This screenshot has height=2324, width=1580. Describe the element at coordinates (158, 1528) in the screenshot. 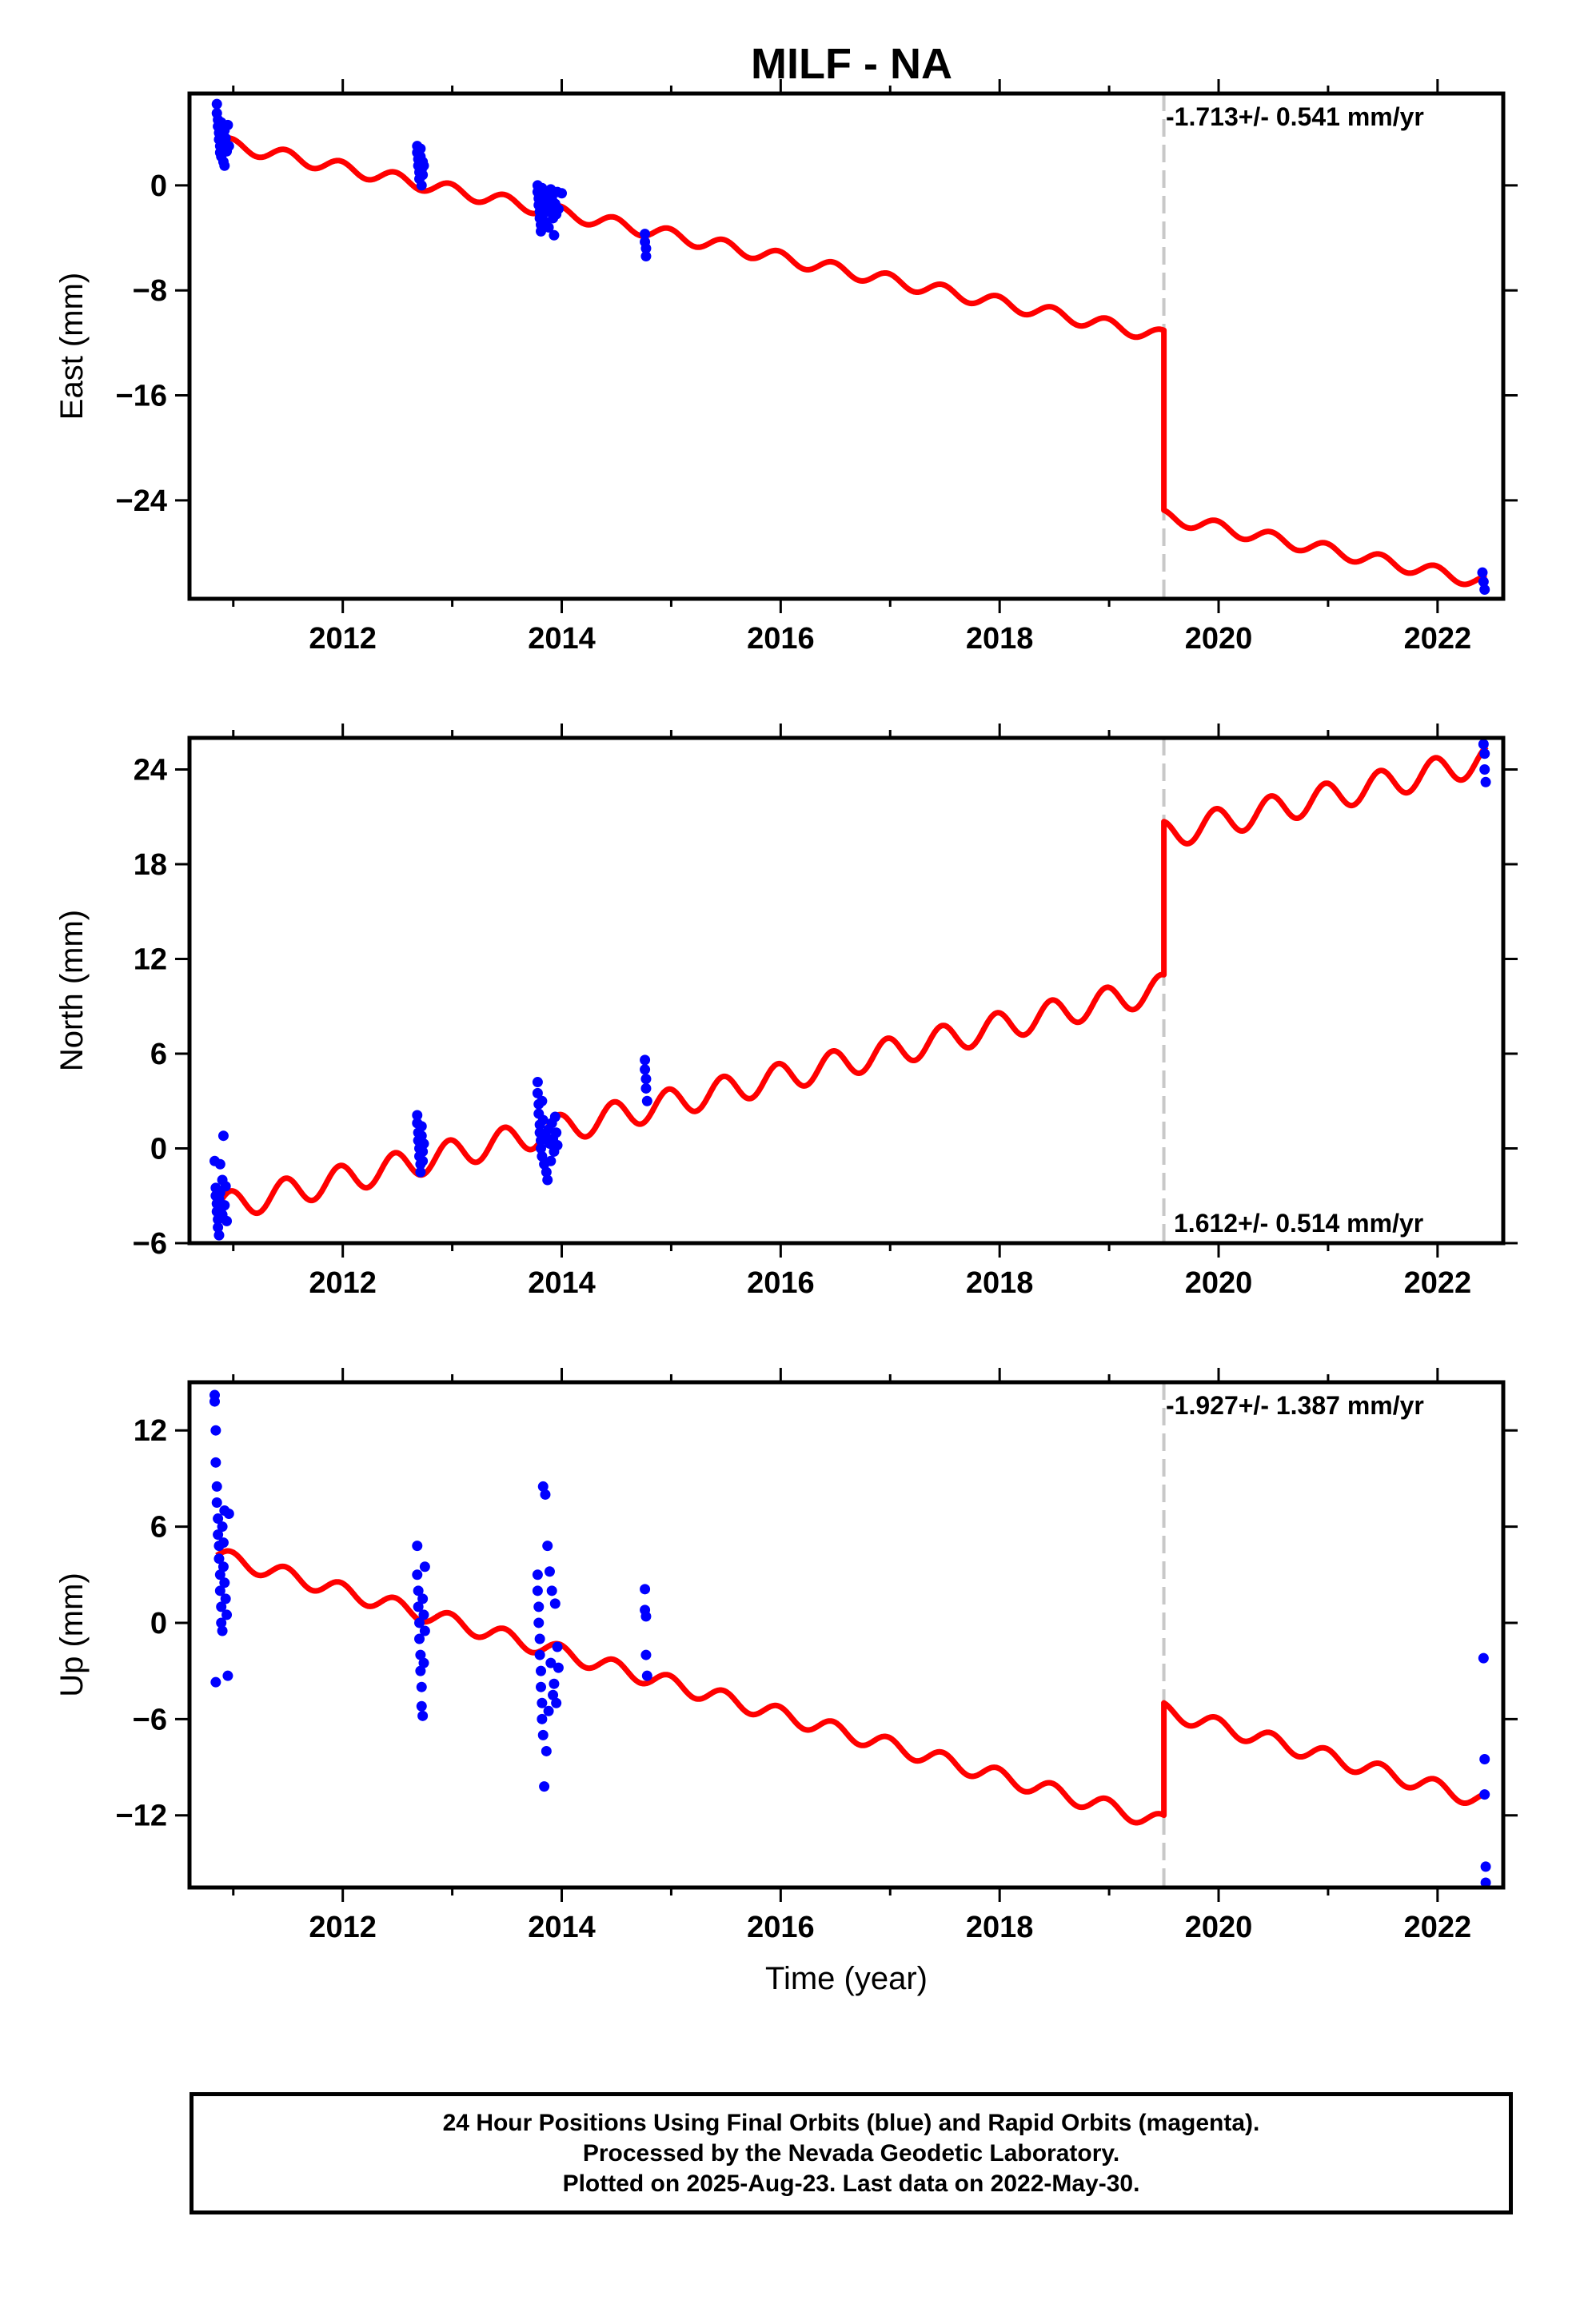

I see `y-tick-label: 6` at that location.